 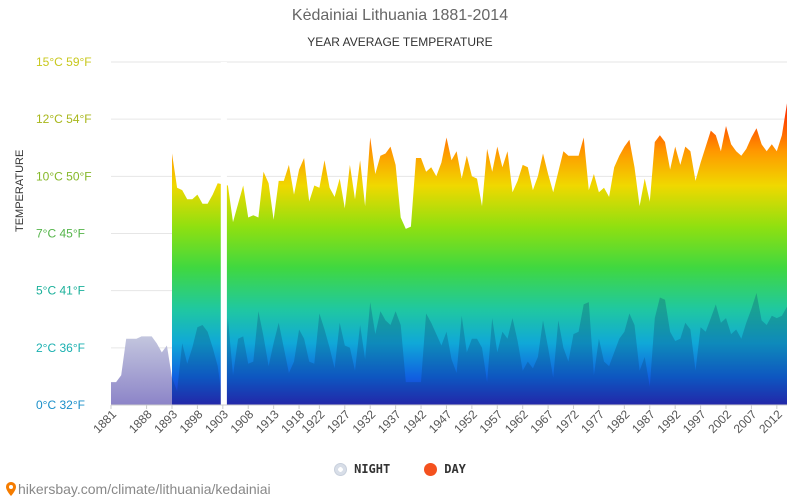 What do you see at coordinates (400, 469) in the screenshot?
I see `legend: NIGHT DAY` at bounding box center [400, 469].